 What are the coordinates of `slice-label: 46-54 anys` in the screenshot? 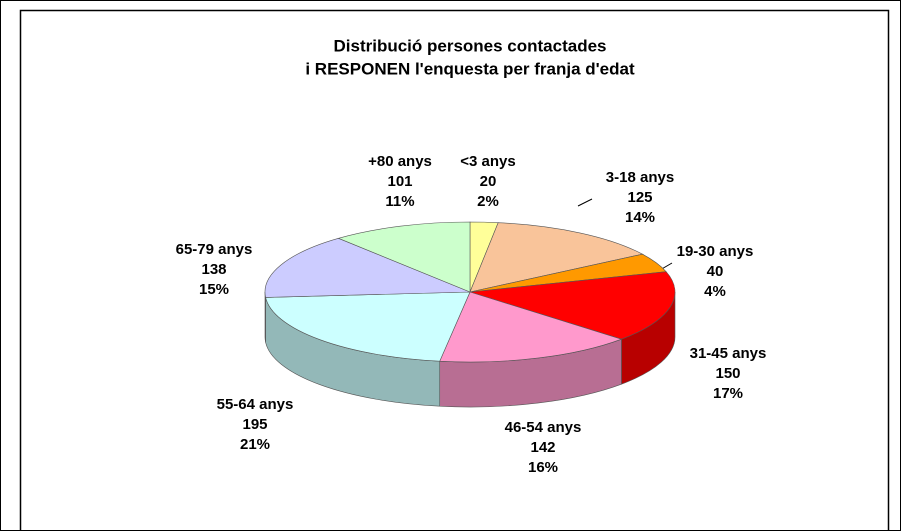 It's located at (543, 427).